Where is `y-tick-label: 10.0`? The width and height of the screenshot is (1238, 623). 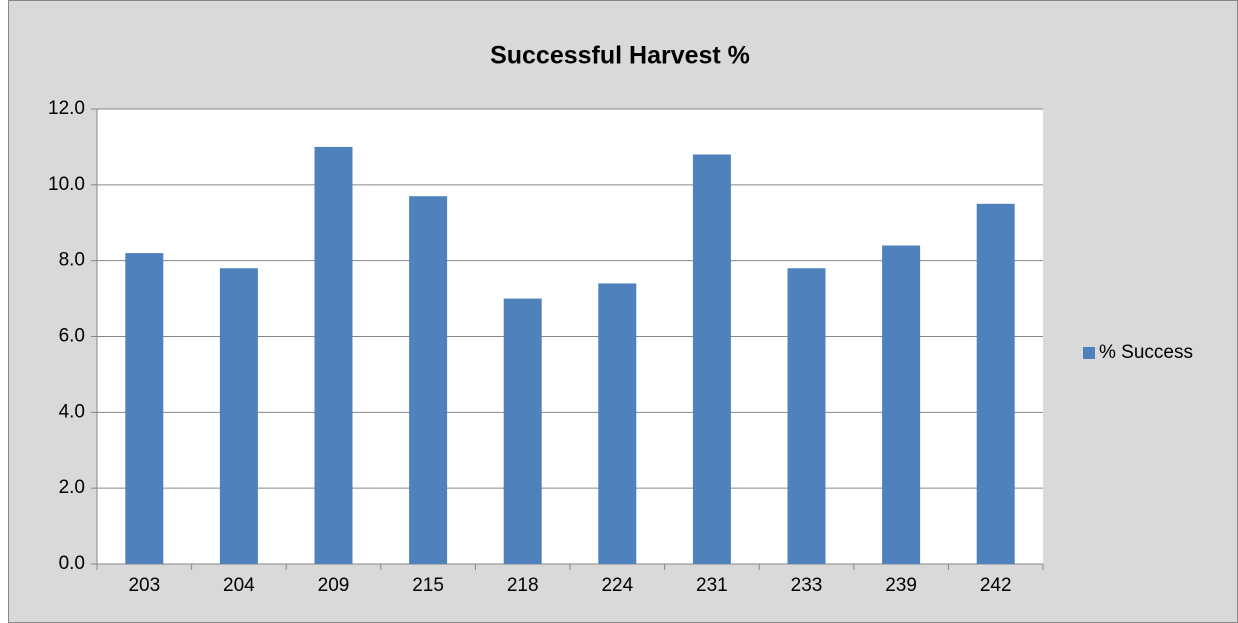 y-tick-label: 10.0 is located at coordinates (66, 184).